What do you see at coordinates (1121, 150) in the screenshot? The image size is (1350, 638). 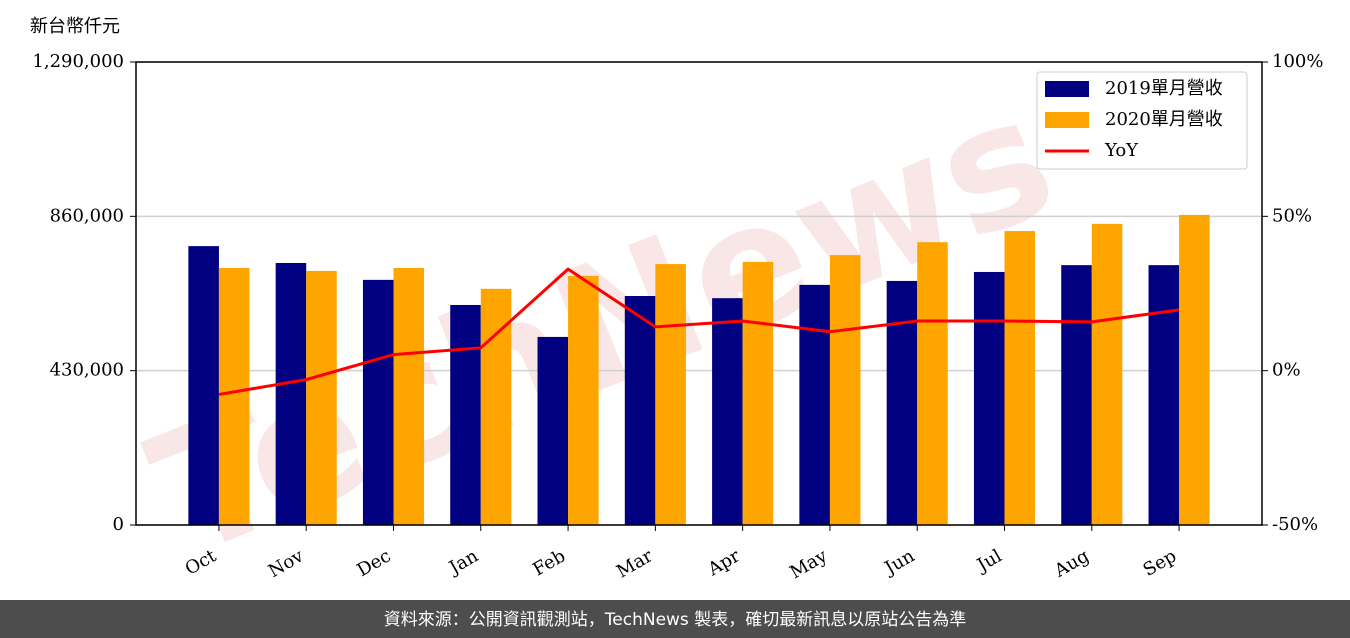 I see `legend-label: YoY` at bounding box center [1121, 150].